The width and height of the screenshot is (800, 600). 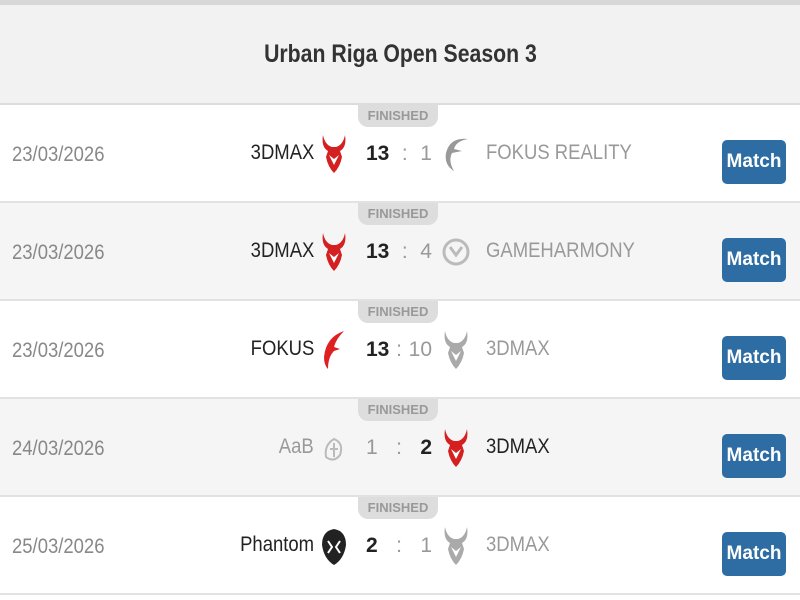 I want to click on home-team-name: Phantom, so click(x=277, y=544).